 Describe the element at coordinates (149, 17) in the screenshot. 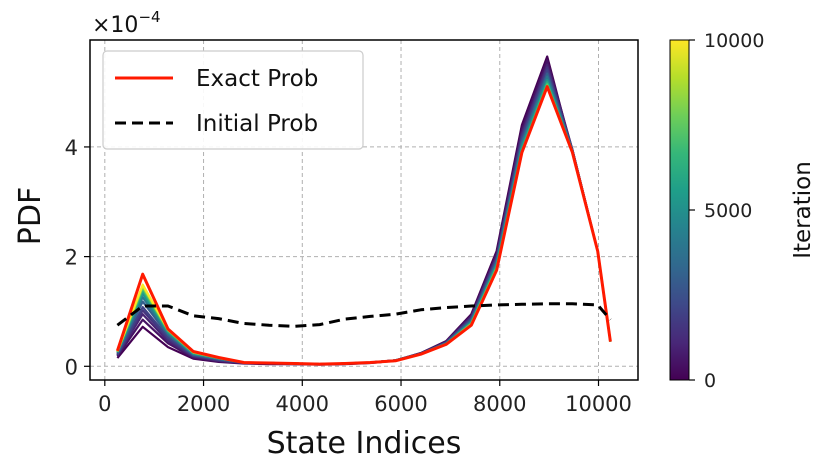

I see `y-axis-exponent: −4` at that location.